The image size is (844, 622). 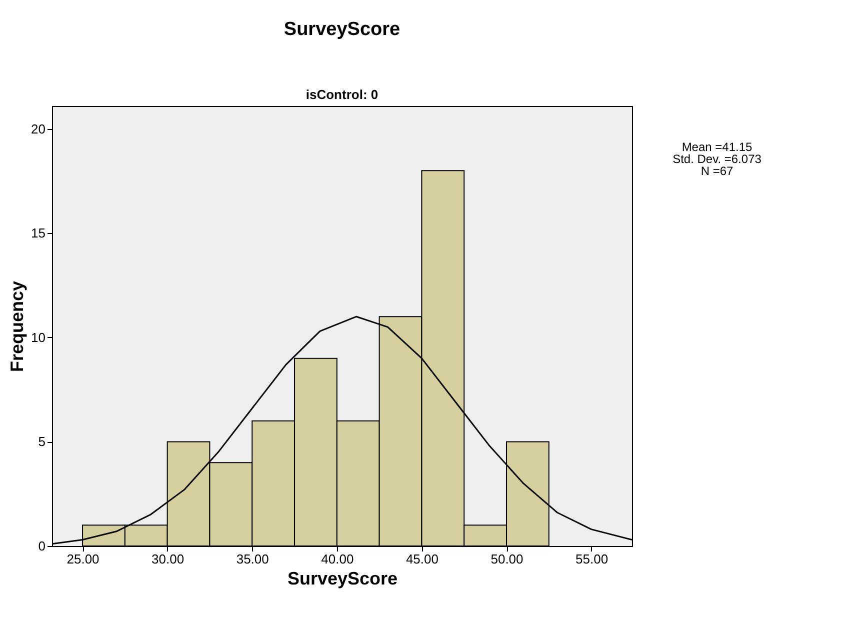 I want to click on x-axis-title: SurveyScore, so click(x=342, y=578).